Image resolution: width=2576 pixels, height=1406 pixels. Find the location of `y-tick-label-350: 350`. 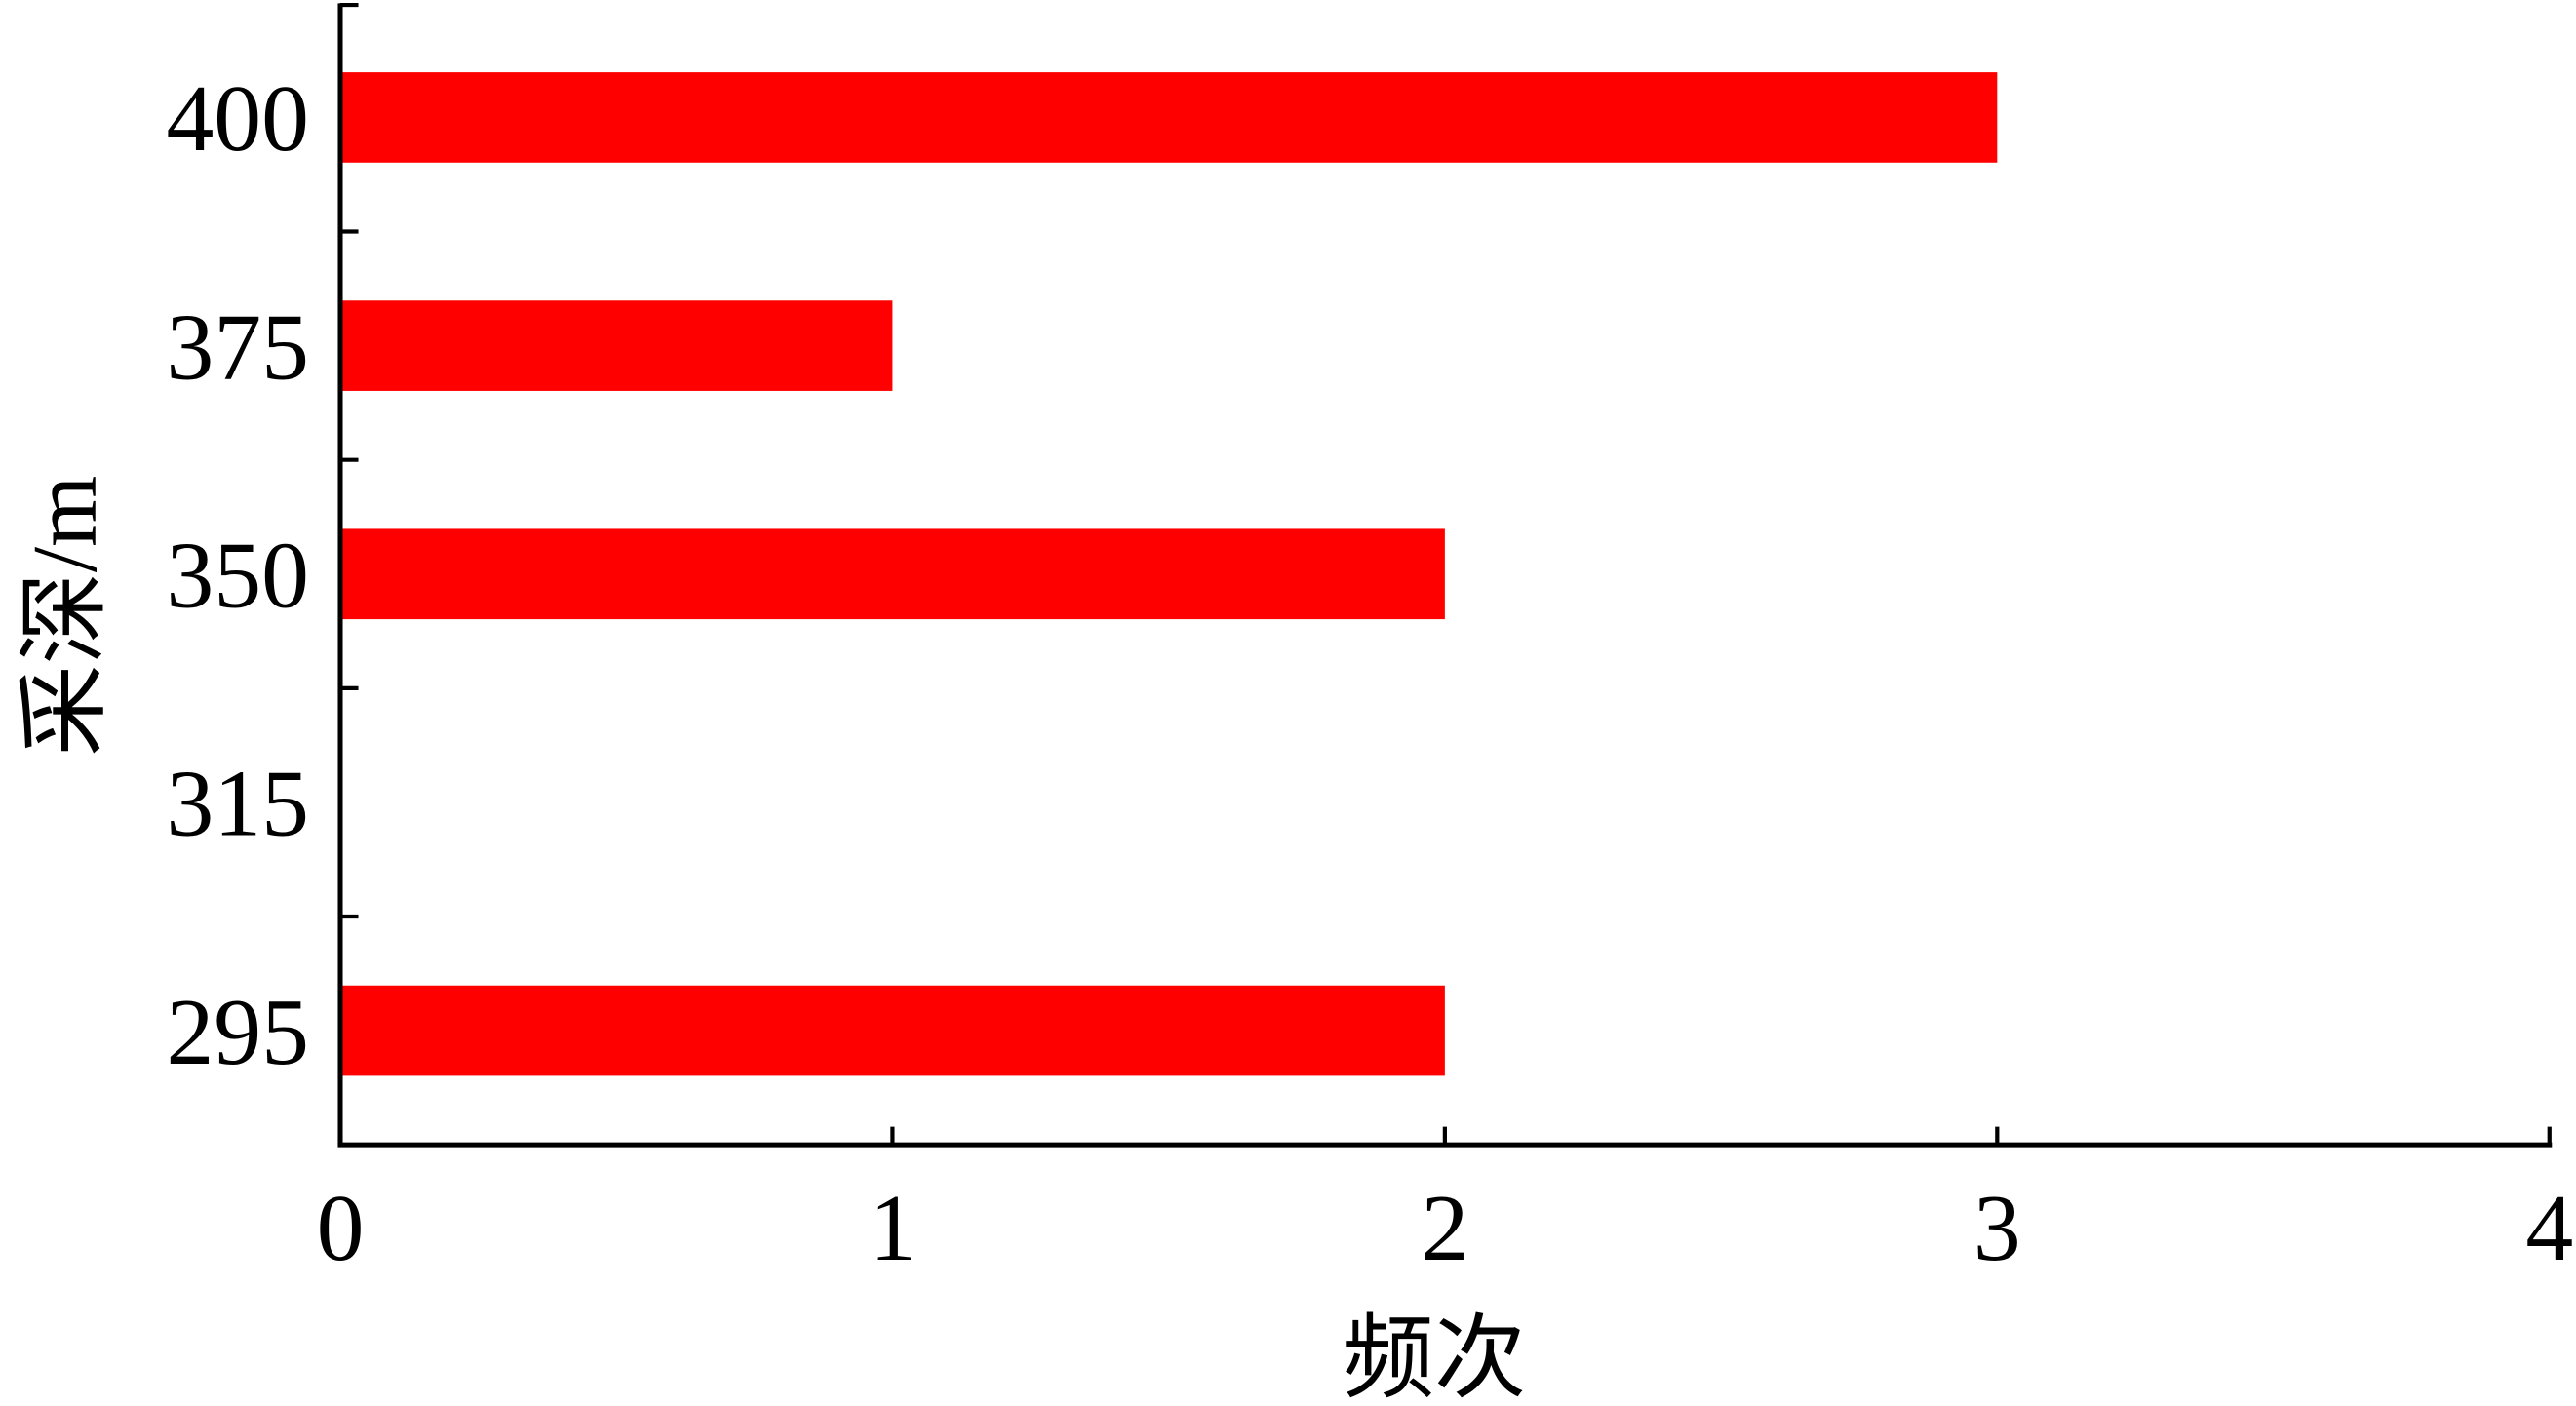

y-tick-label-350: 350 is located at coordinates (237, 575).